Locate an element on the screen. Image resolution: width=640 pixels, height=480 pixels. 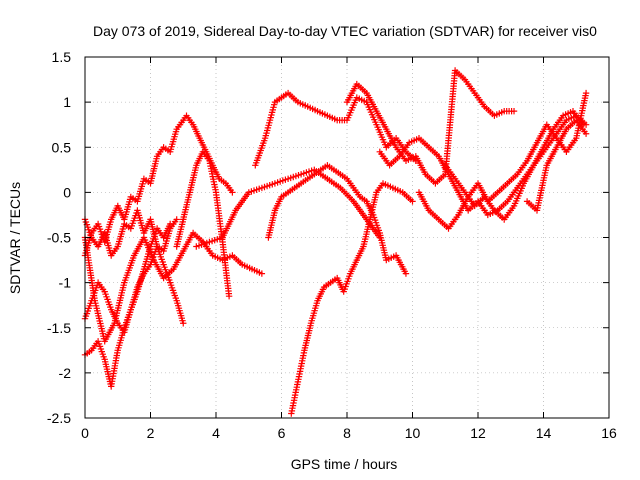
y-tick-label: 0.5 is located at coordinates (62, 147).